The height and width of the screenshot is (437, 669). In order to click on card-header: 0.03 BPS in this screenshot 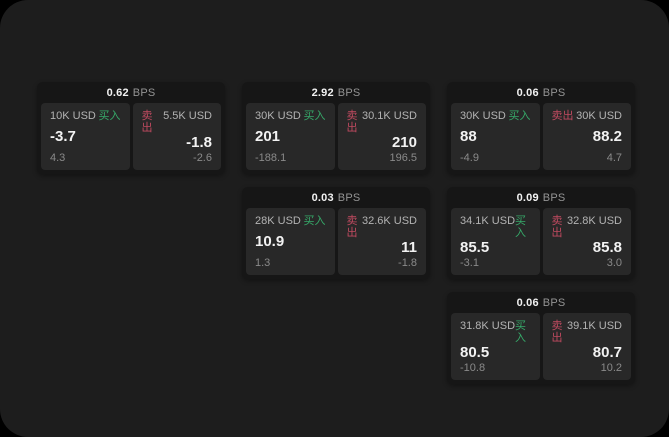, I will do `click(336, 197)`.